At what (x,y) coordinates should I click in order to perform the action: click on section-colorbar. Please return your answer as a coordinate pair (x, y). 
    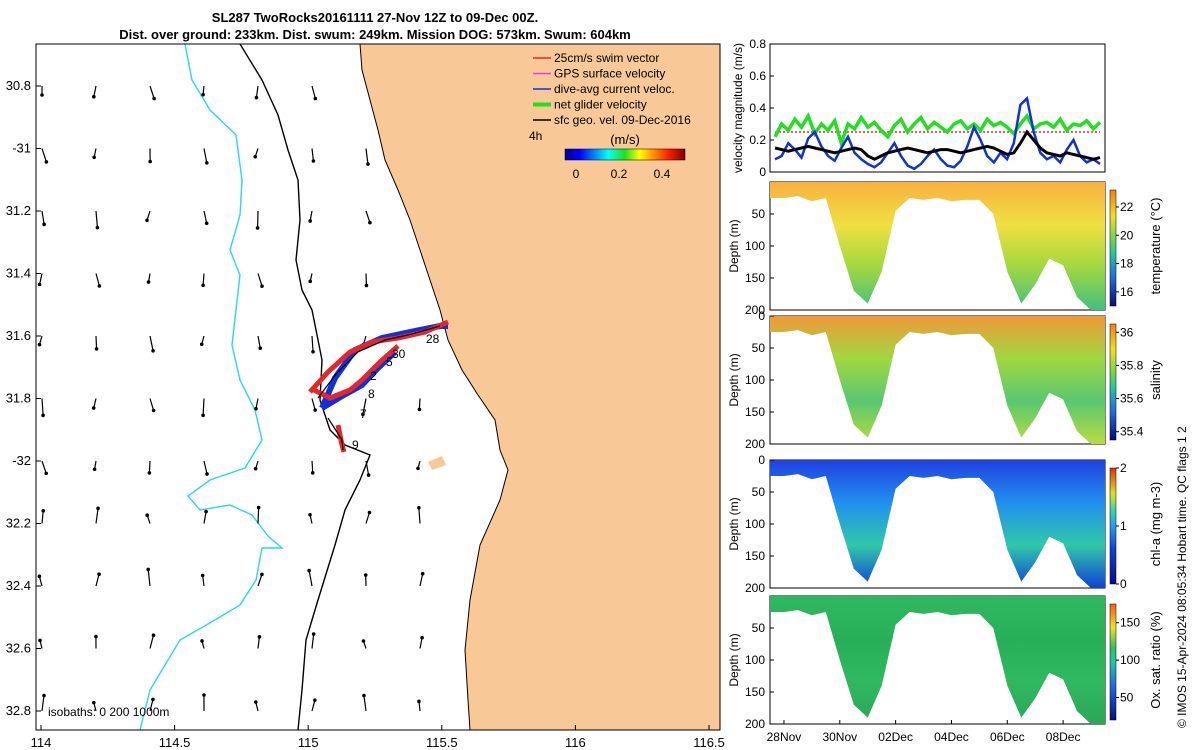
    Looking at the image, I should click on (1113, 382).